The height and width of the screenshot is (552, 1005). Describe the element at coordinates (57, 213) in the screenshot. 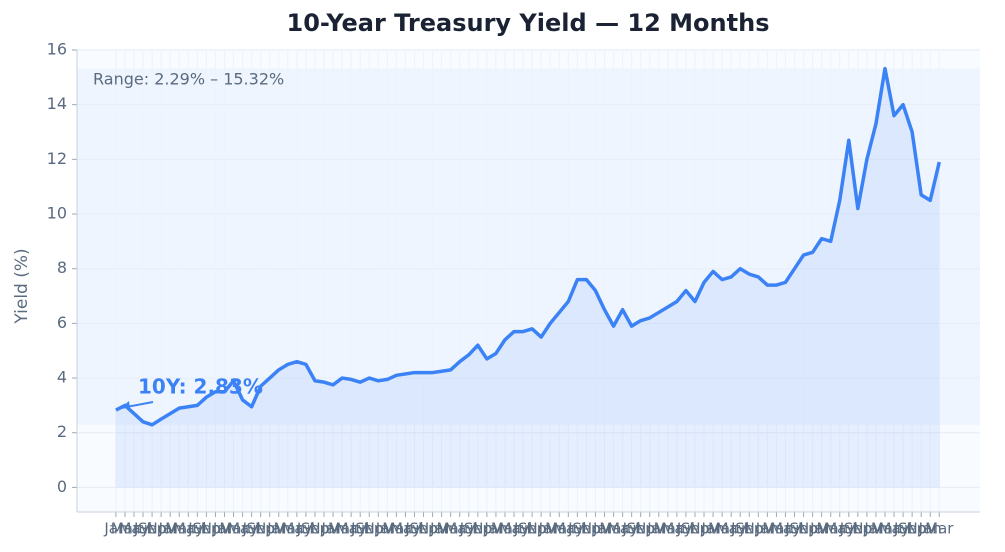

I see `y-tick-label: 10` at that location.